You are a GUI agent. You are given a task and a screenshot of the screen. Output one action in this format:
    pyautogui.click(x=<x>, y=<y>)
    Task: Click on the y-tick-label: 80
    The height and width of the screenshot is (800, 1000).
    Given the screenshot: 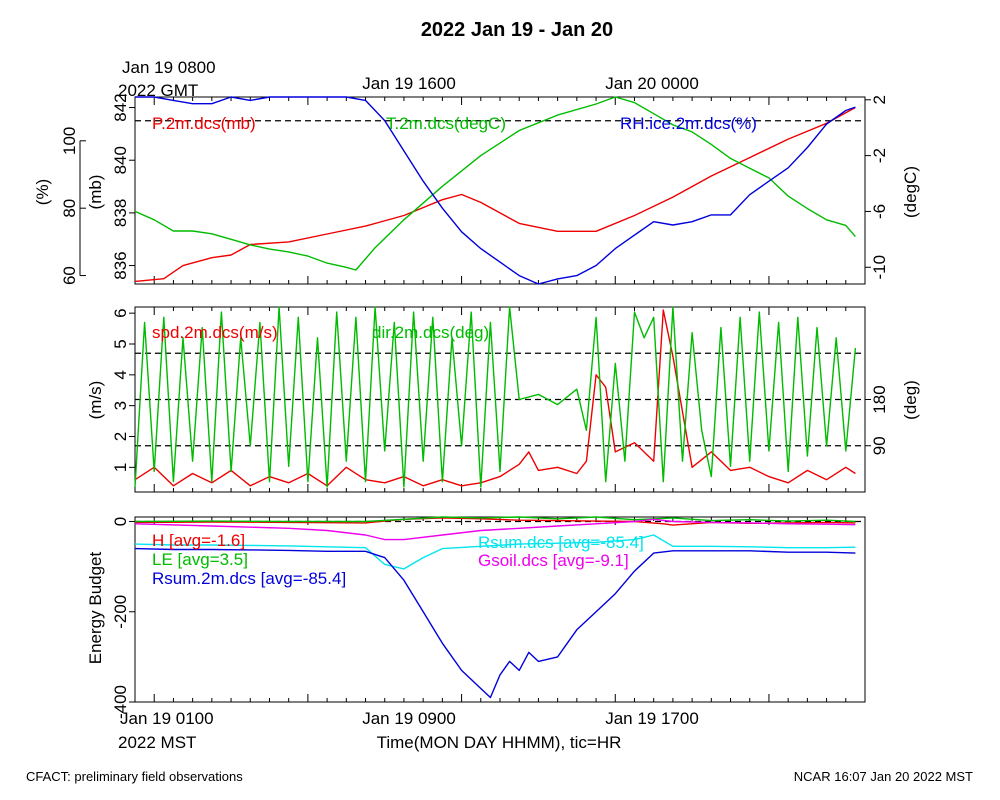 What is the action you would take?
    pyautogui.click(x=69, y=208)
    